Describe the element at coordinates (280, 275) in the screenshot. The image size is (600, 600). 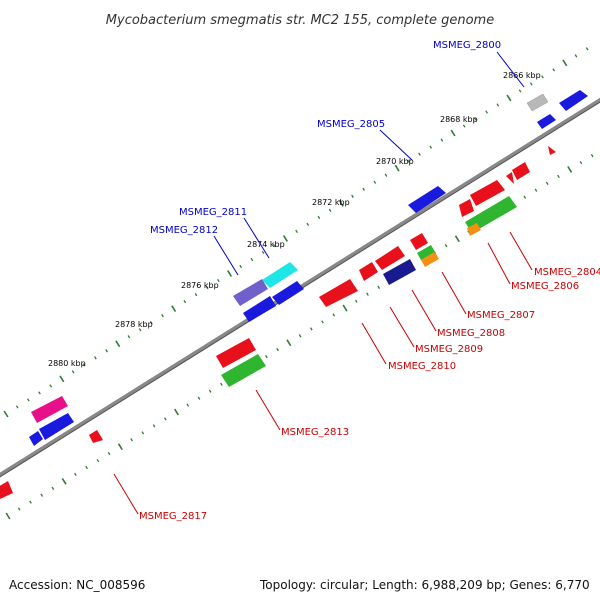
I see `gene-feature-cyan` at that location.